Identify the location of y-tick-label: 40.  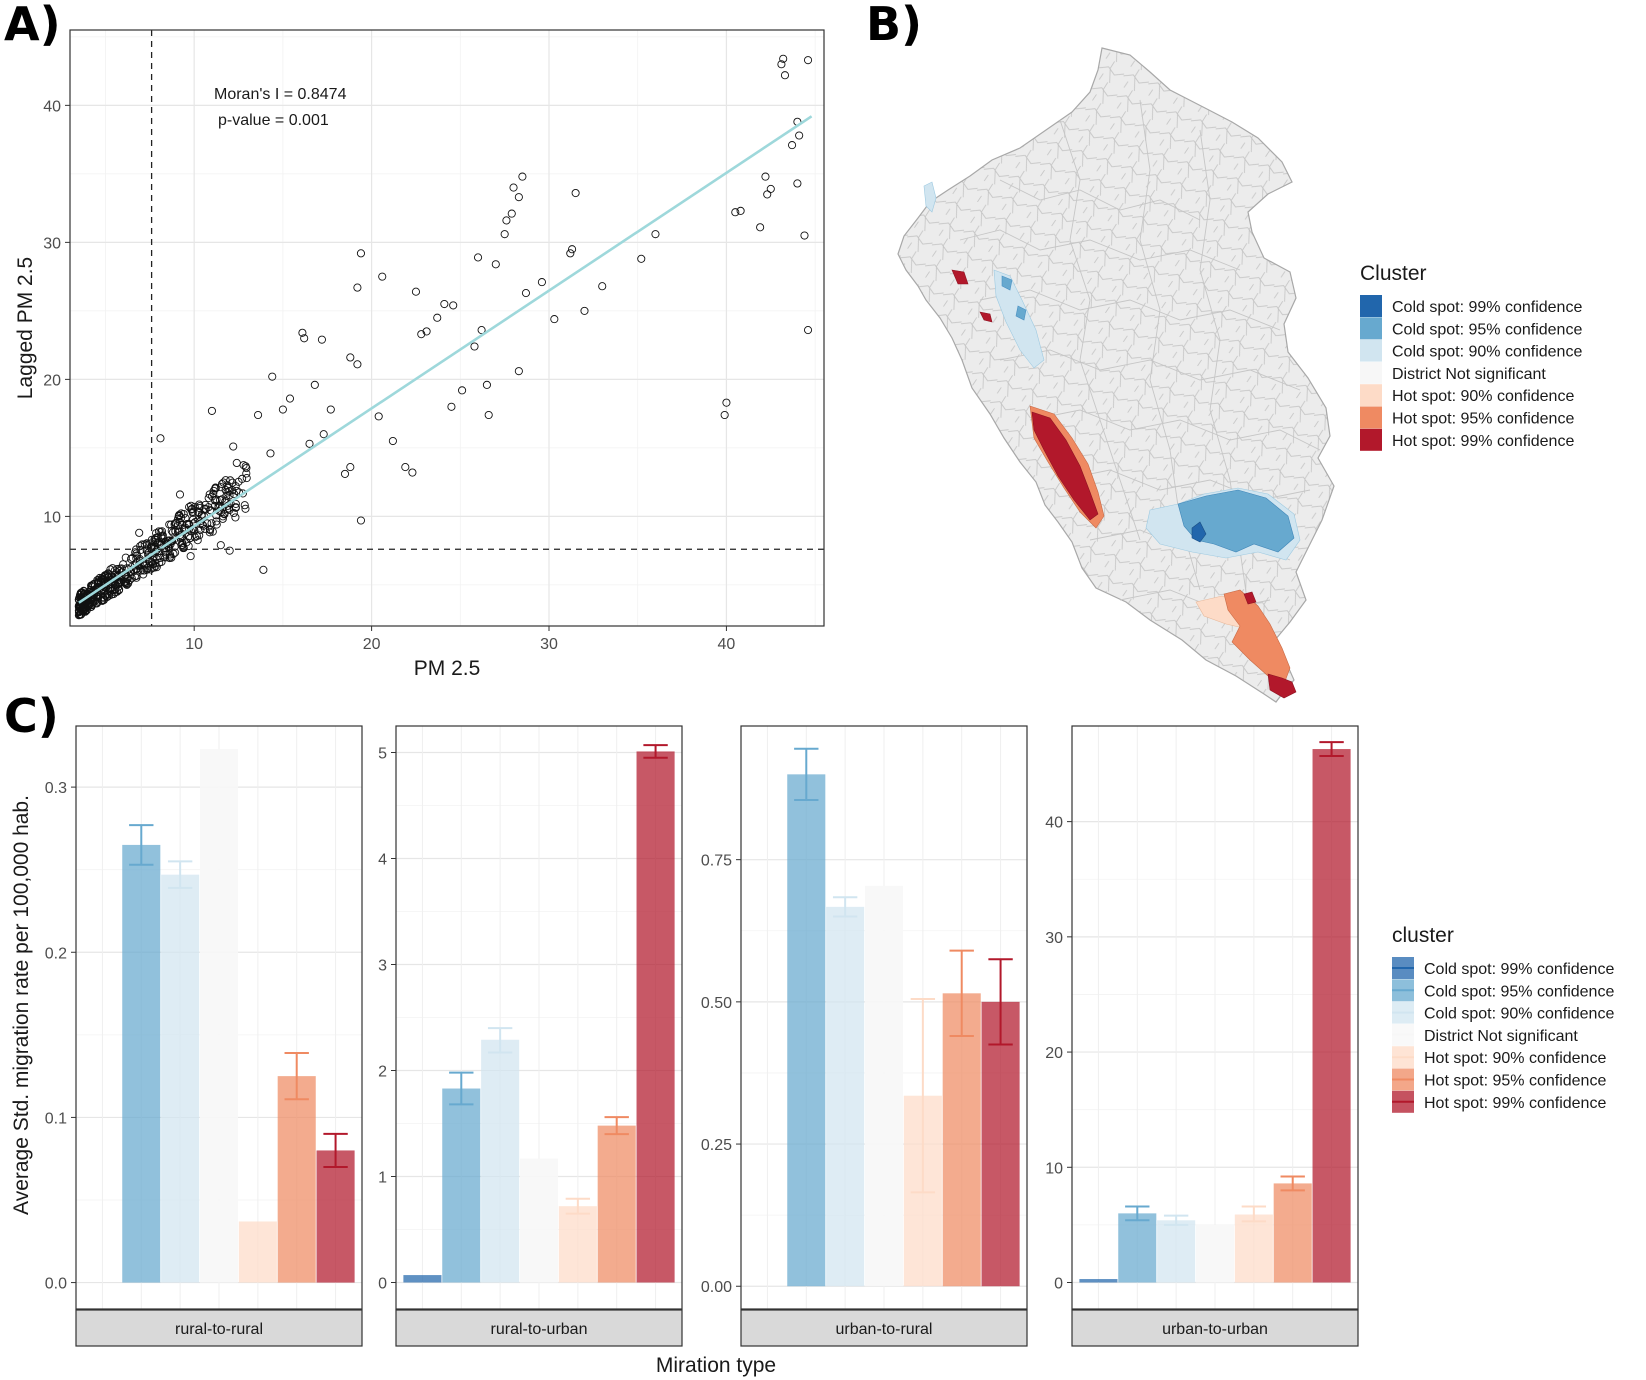
(52, 106).